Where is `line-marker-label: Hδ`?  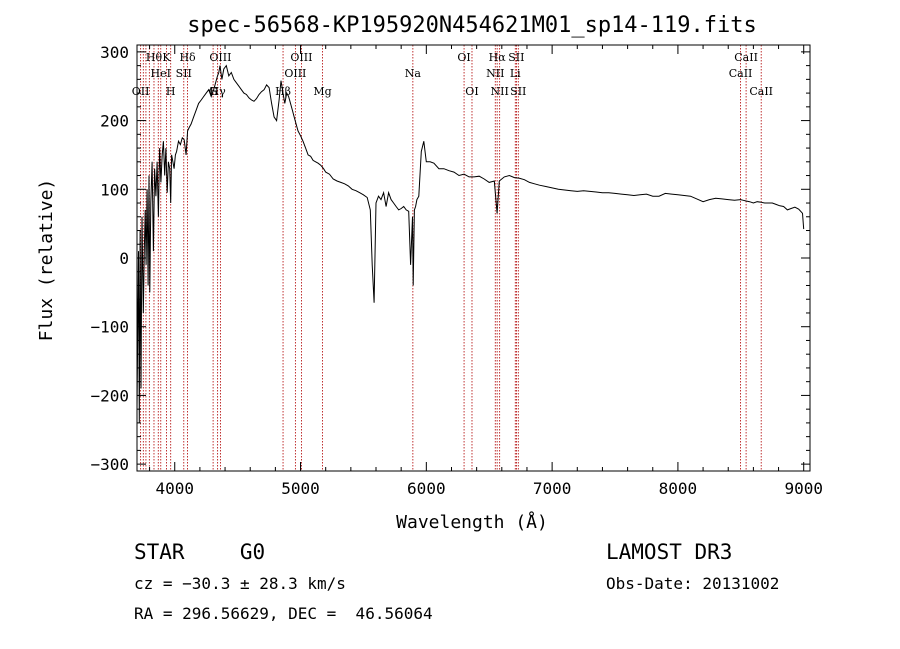
line-marker-label: Hδ is located at coordinates (187, 57).